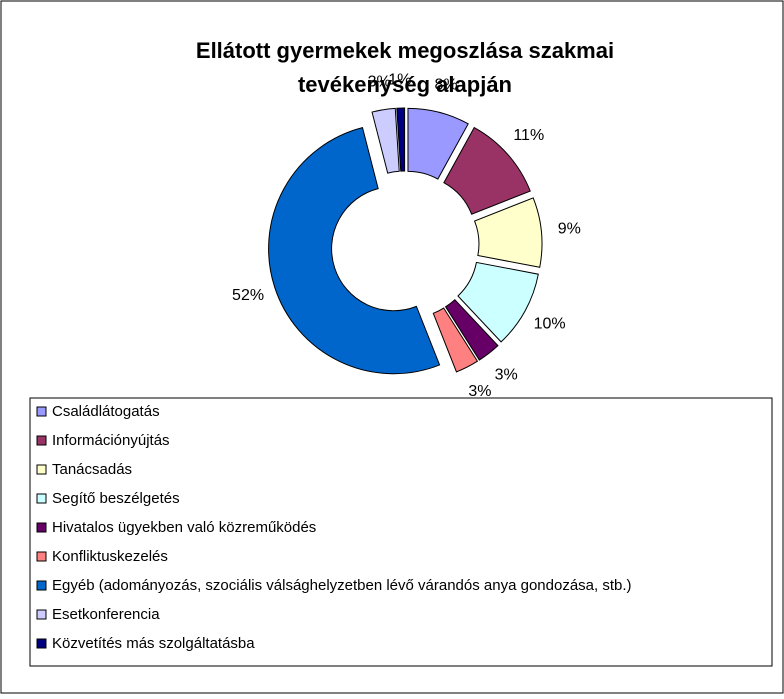  Describe the element at coordinates (405, 50) in the screenshot. I see `chart-title: Ellátott gyermekek megoszlása szakmai` at that location.